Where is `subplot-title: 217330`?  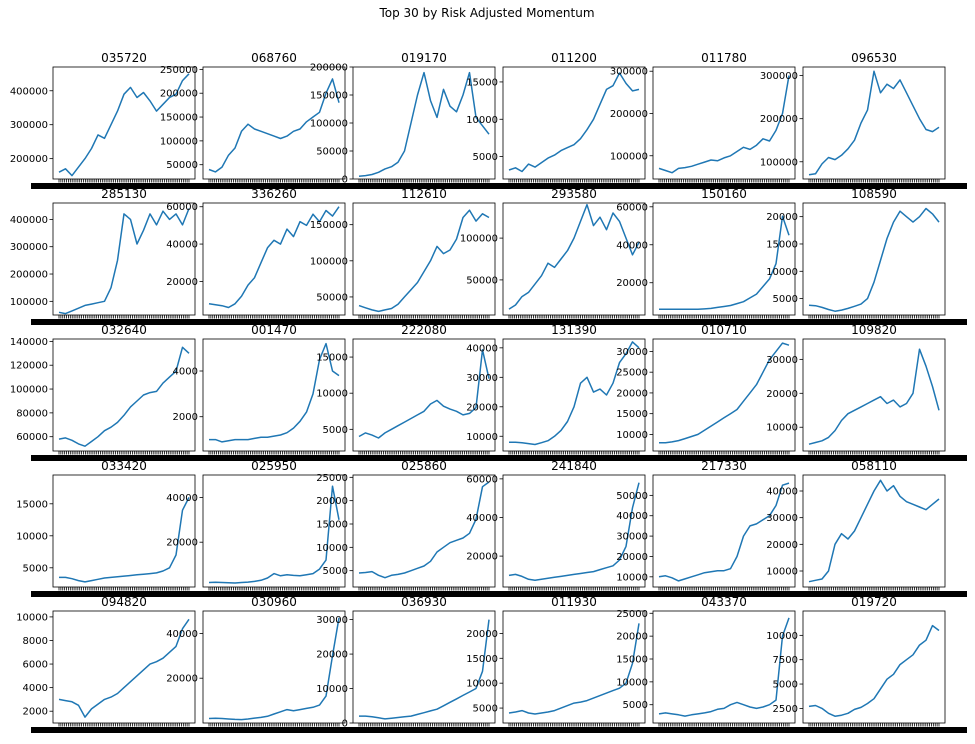 subplot-title: 217330 is located at coordinates (724, 466).